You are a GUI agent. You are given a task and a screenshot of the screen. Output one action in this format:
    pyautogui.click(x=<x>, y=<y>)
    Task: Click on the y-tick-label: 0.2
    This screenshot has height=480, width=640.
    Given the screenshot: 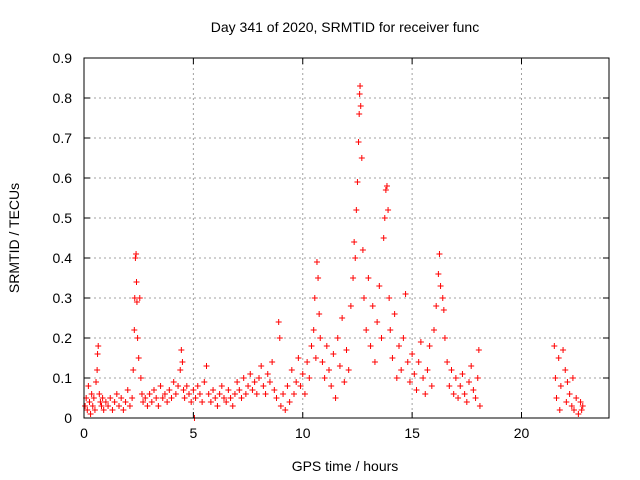 What is the action you would take?
    pyautogui.click(x=63, y=338)
    